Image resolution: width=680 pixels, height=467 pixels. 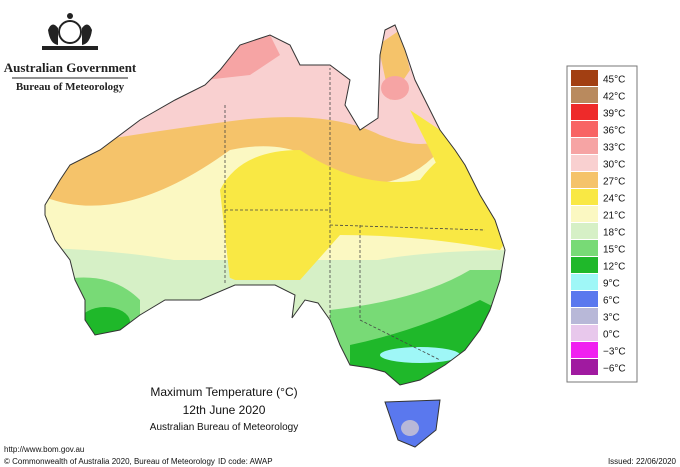 What do you see at coordinates (70, 31) in the screenshot?
I see `crest` at bounding box center [70, 31].